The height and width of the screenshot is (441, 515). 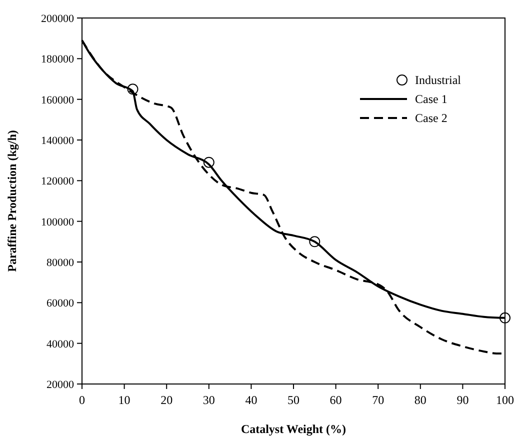 What do you see at coordinates (60, 304) in the screenshot?
I see `y-tick-label: 60000` at bounding box center [60, 304].